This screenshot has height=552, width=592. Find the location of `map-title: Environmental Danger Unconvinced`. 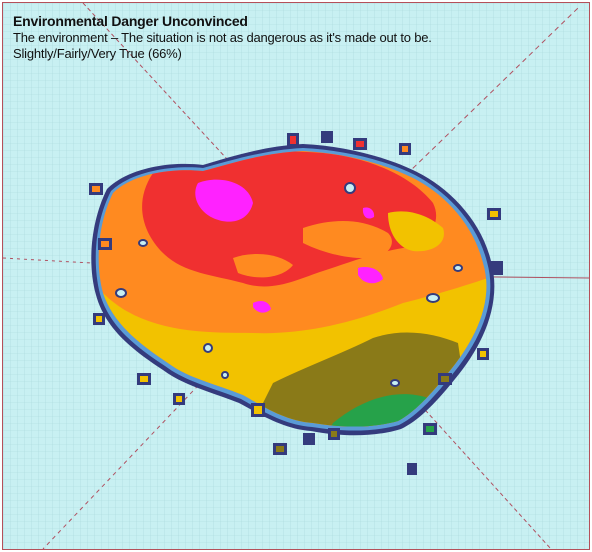

map-title: Environmental Danger Unconvinced is located at coordinates (130, 21).